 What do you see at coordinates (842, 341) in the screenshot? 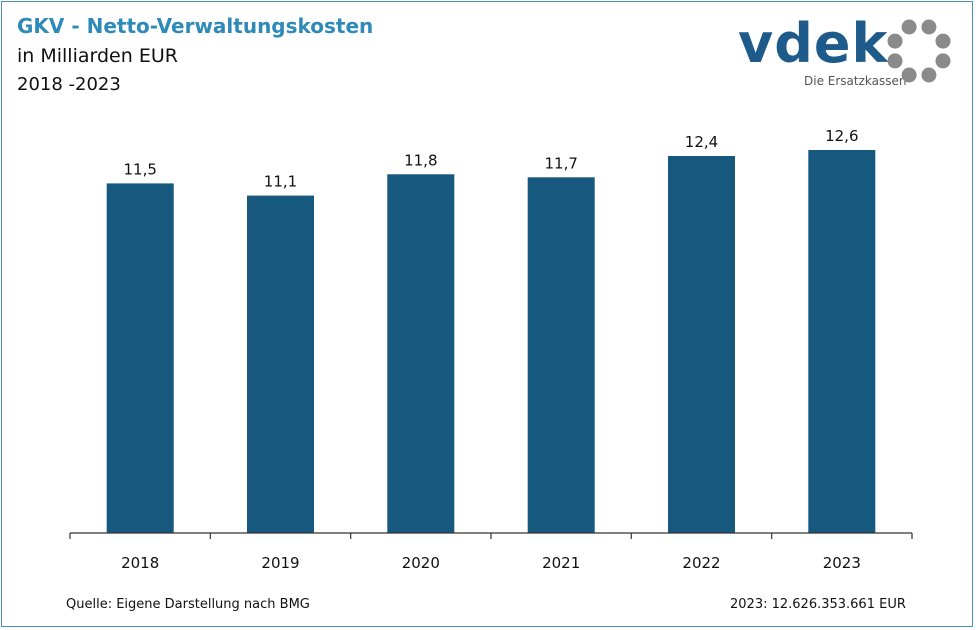
I see `bar-2023` at bounding box center [842, 341].